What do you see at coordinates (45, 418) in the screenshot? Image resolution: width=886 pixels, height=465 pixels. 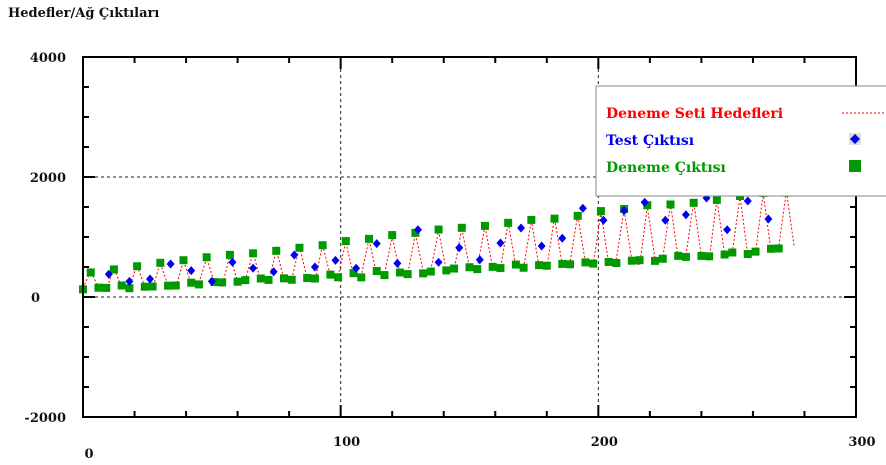 I see `y-tick-label: -2000` at bounding box center [45, 418].